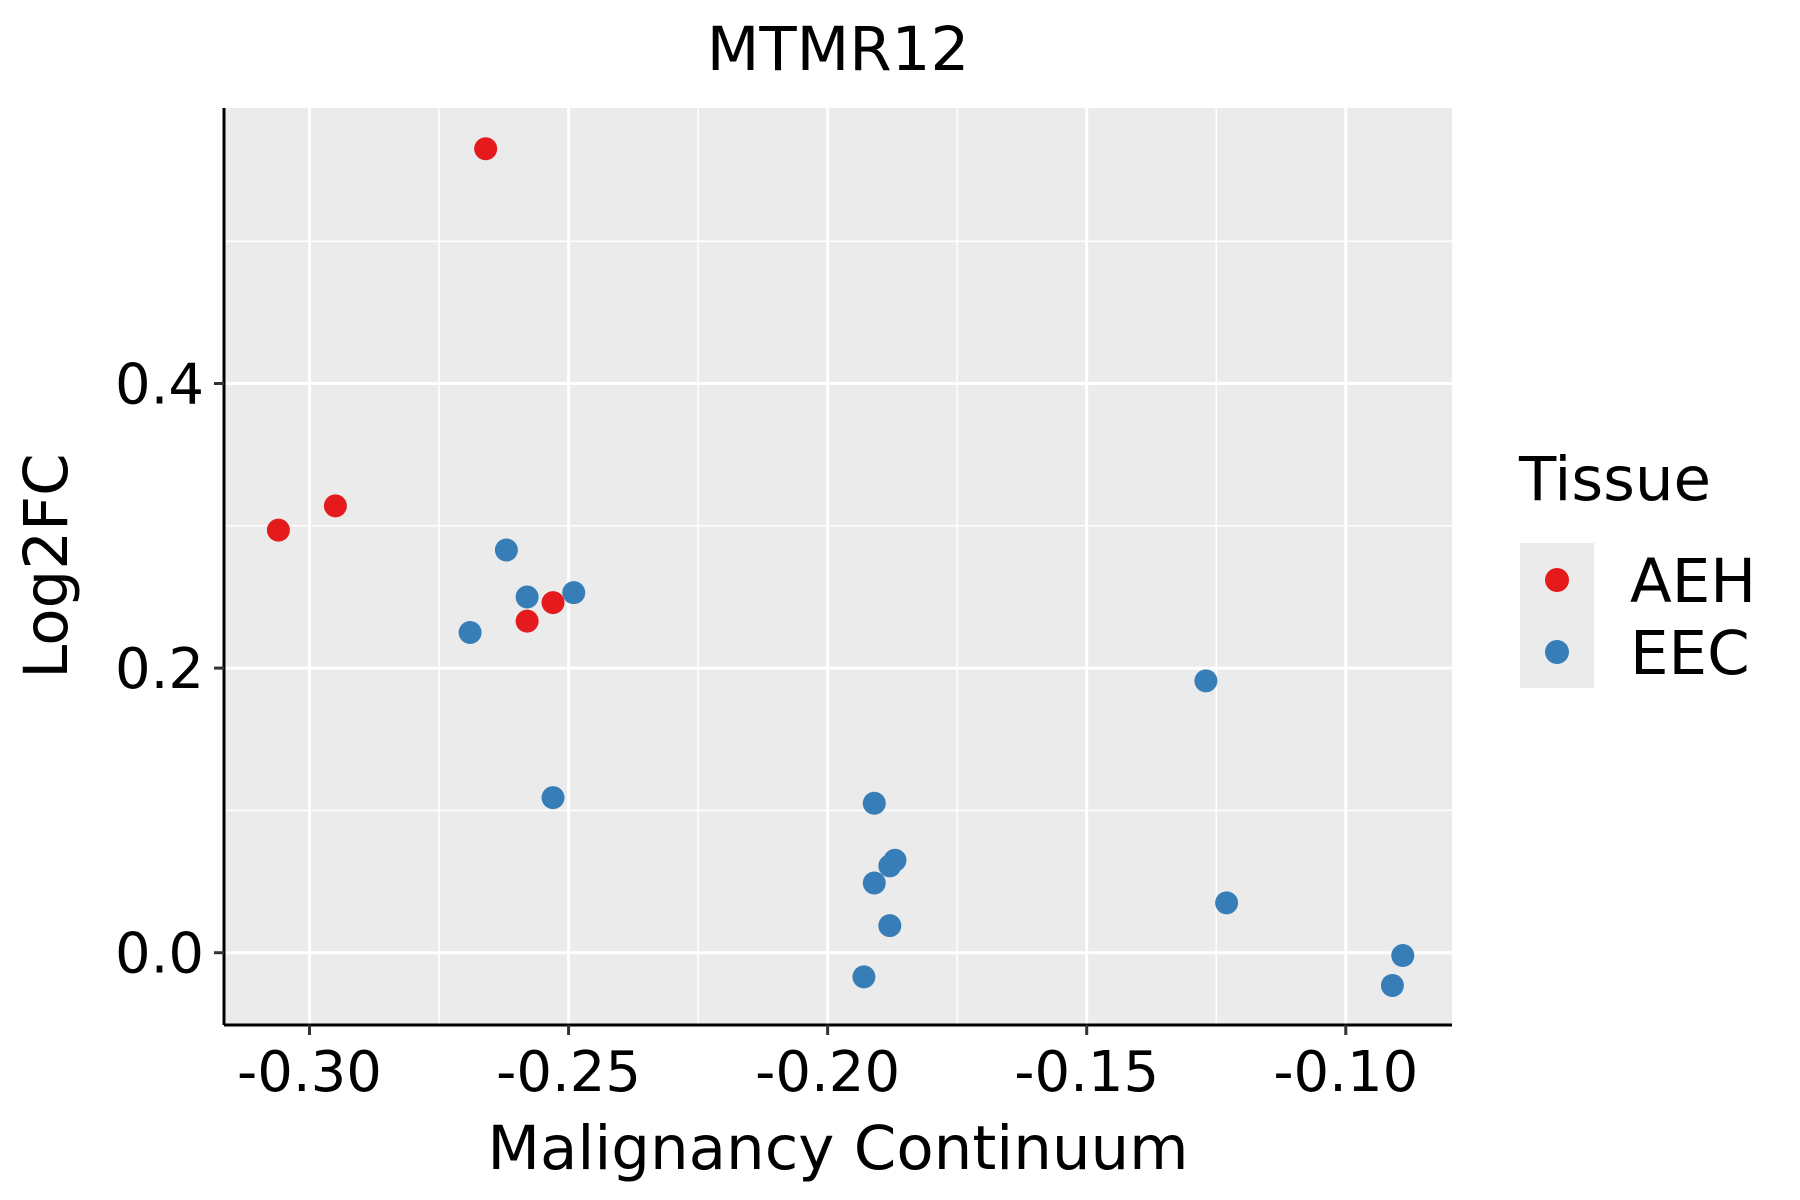 This screenshot has width=1800, height=1200. I want to click on legend-key-eec, so click(1557, 652).